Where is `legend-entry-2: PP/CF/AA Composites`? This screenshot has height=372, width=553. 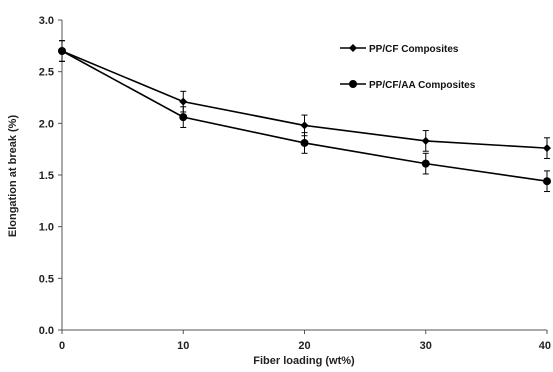
legend-entry-2: PP/CF/AA Composites is located at coordinates (408, 85).